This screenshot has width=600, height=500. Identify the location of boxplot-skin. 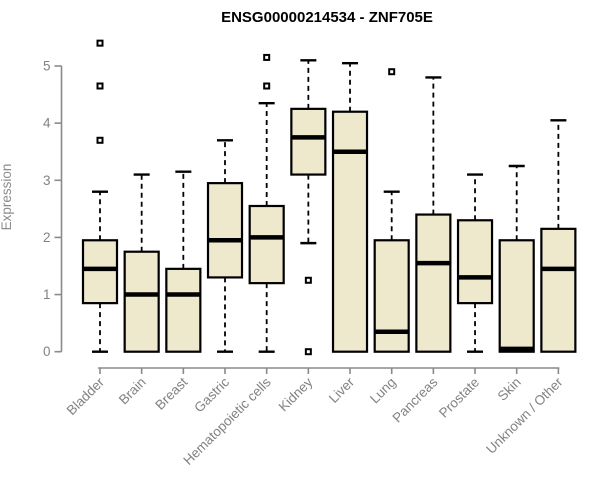
(516, 258).